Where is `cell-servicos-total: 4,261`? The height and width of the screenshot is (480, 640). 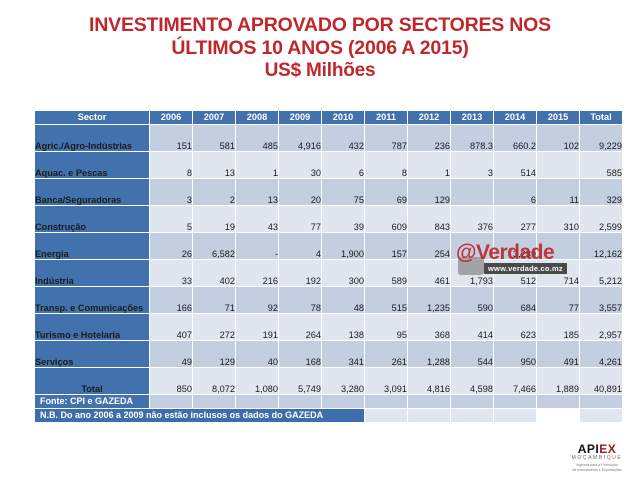 cell-servicos-total: 4,261 is located at coordinates (601, 354).